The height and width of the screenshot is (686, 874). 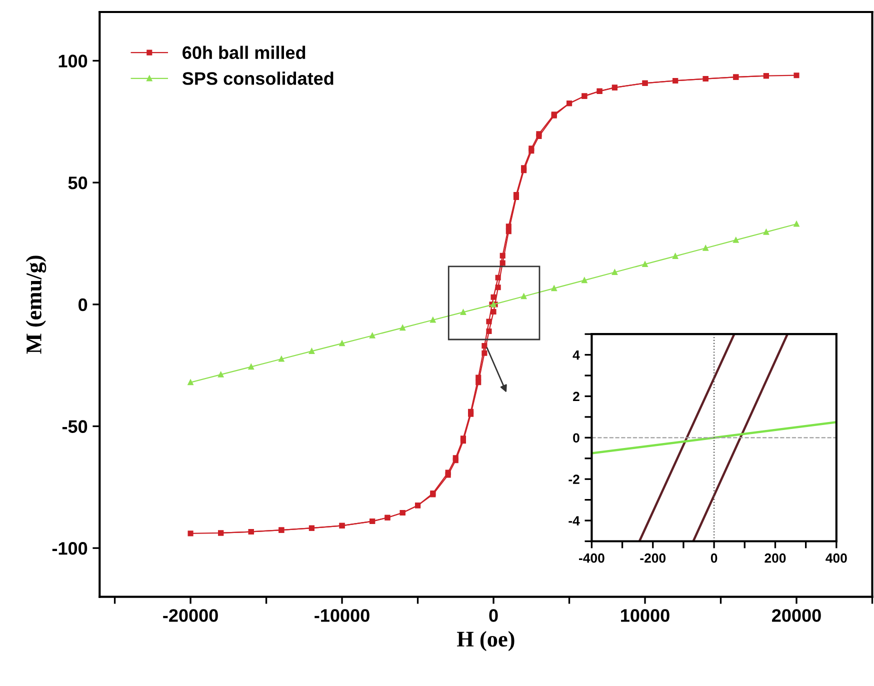 I want to click on y-tick-label: 50, so click(x=78, y=183).